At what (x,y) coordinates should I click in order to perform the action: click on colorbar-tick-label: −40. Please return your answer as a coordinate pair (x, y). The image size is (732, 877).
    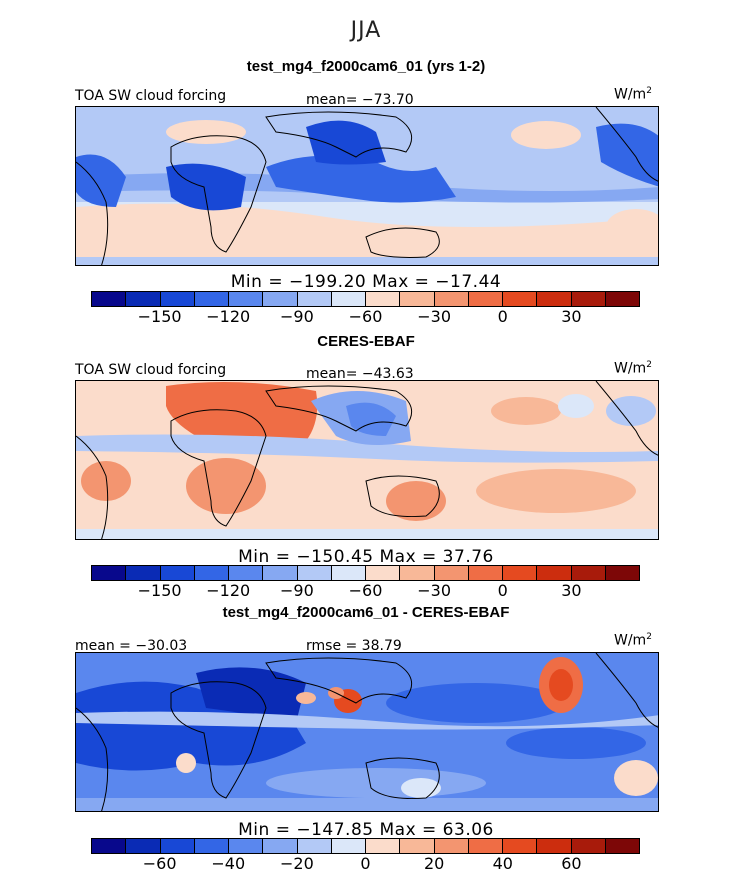
    Looking at the image, I should click on (228, 863).